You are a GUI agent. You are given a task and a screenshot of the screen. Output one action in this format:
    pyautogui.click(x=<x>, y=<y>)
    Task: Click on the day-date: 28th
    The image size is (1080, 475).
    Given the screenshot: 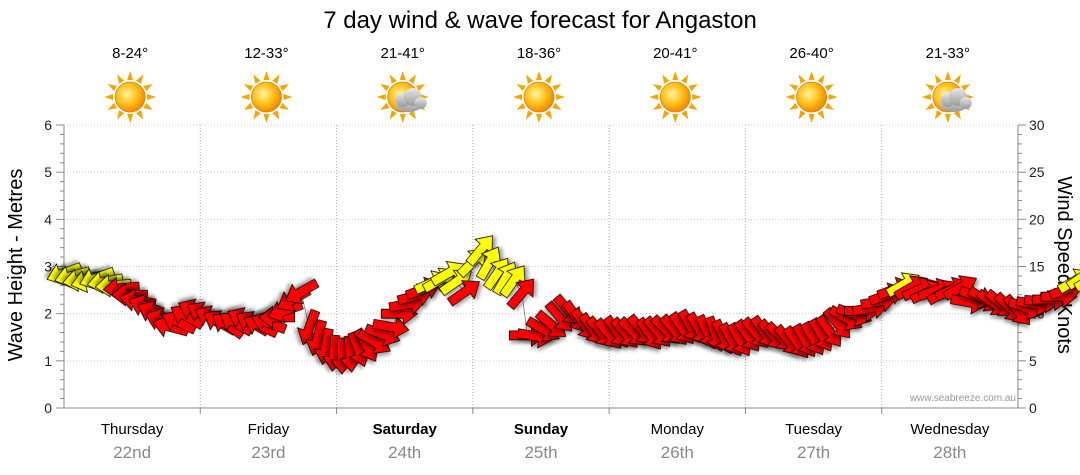 What is the action you would take?
    pyautogui.click(x=949, y=452)
    